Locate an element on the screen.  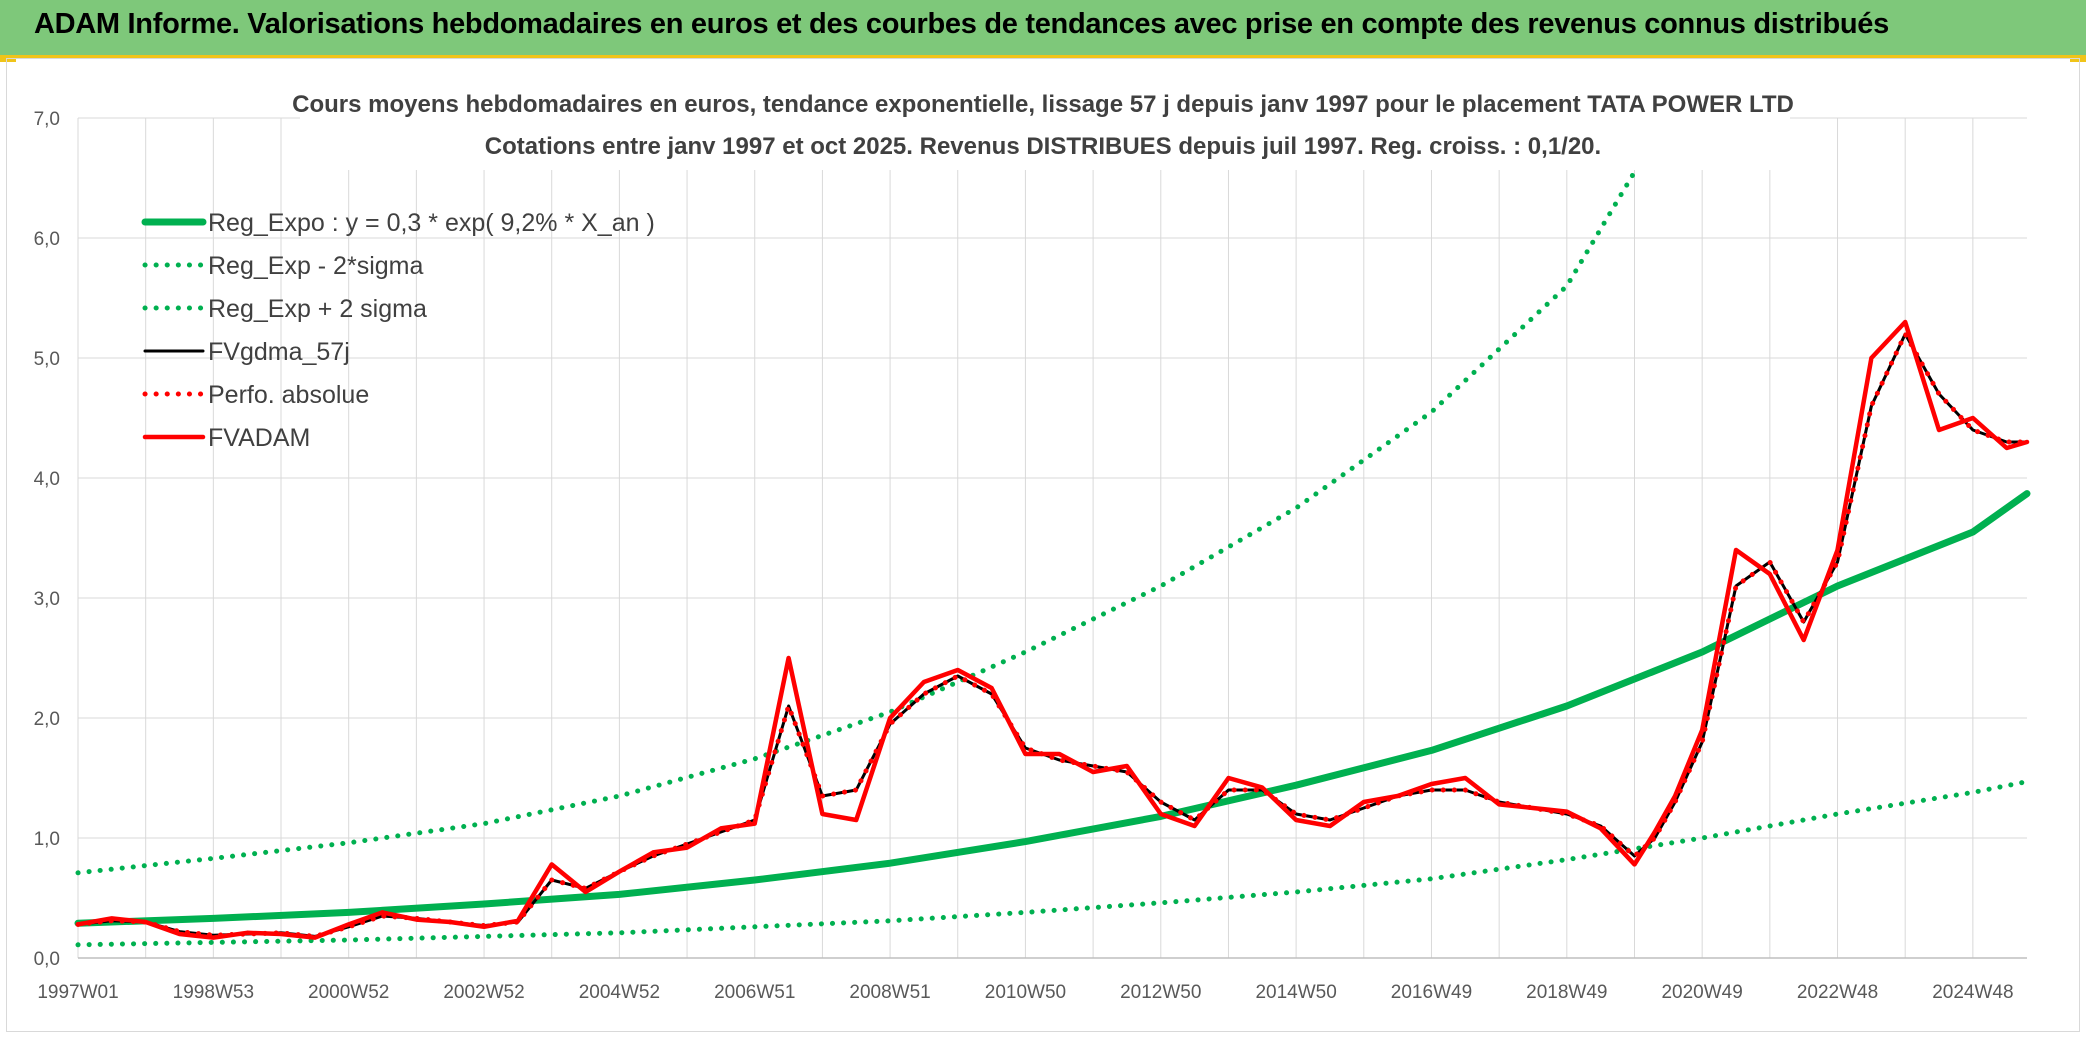
legend-label: Reg_Exp + 2 sigma is located at coordinates (317, 309).